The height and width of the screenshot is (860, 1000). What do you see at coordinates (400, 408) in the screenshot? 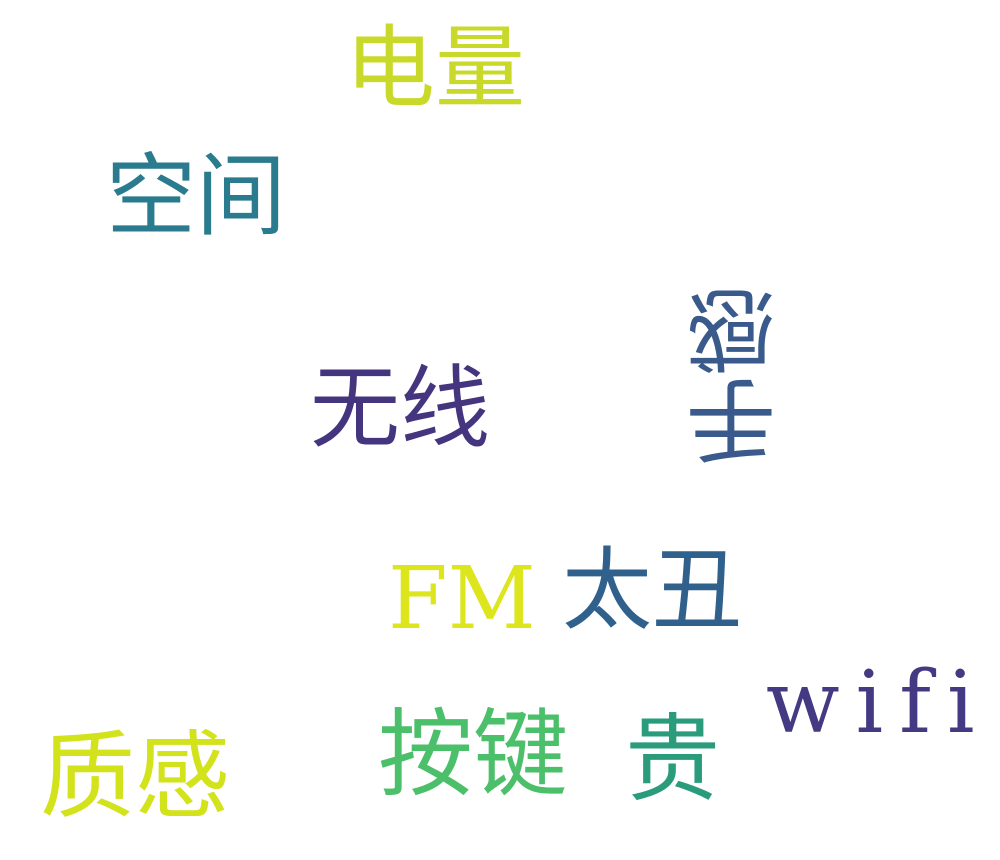
I see `word-wuxian: 无线` at bounding box center [400, 408].